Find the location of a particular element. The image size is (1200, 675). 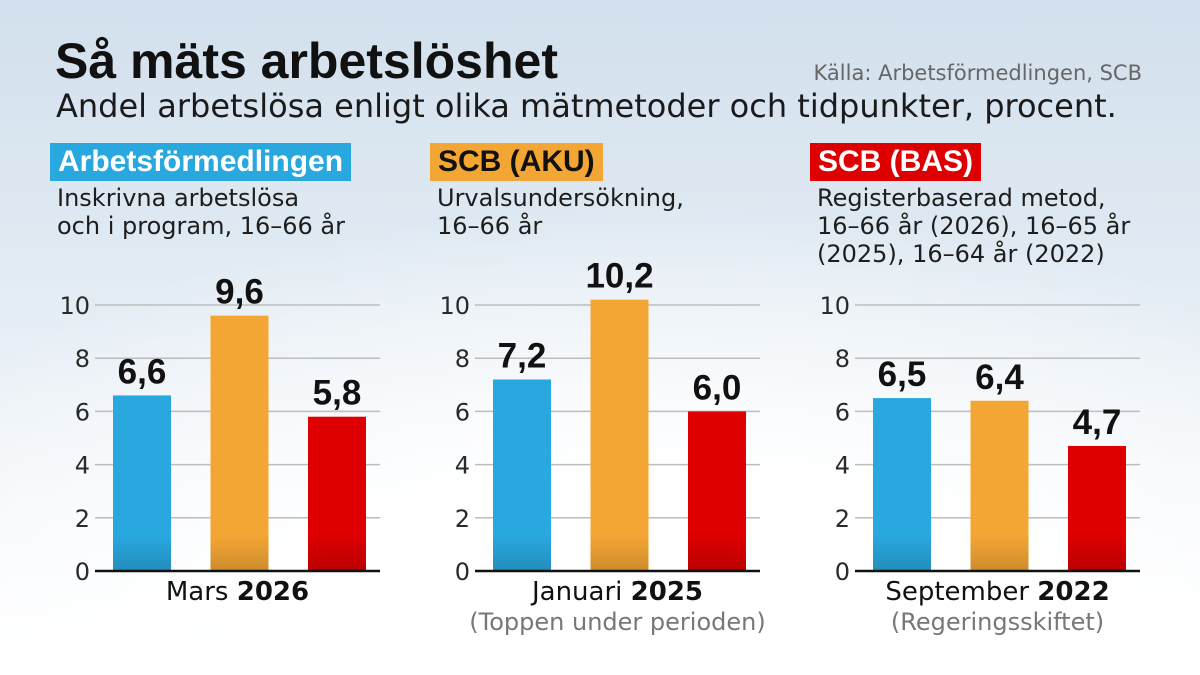

data-label: 6,0 is located at coordinates (717, 387).